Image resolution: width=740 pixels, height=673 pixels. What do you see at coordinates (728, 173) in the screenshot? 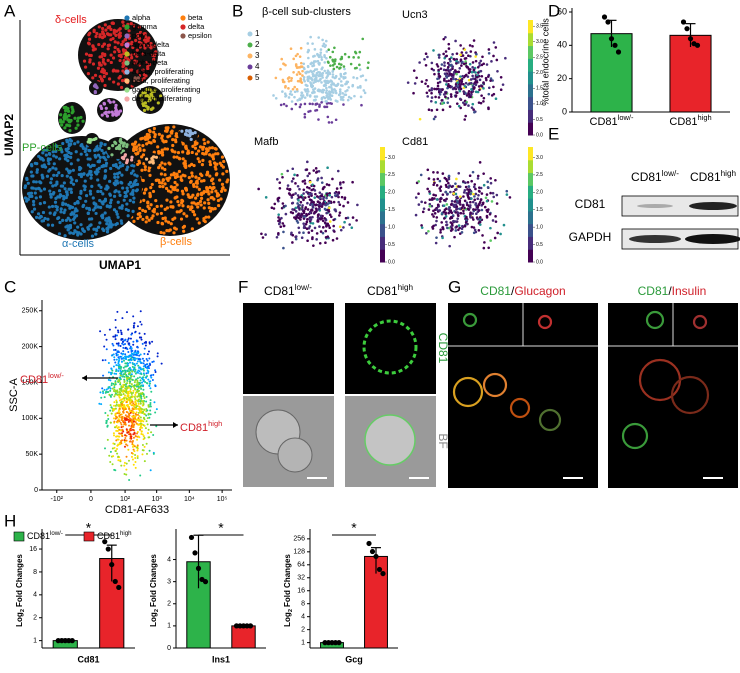
I see `label-superscript: high` at bounding box center [728, 173].